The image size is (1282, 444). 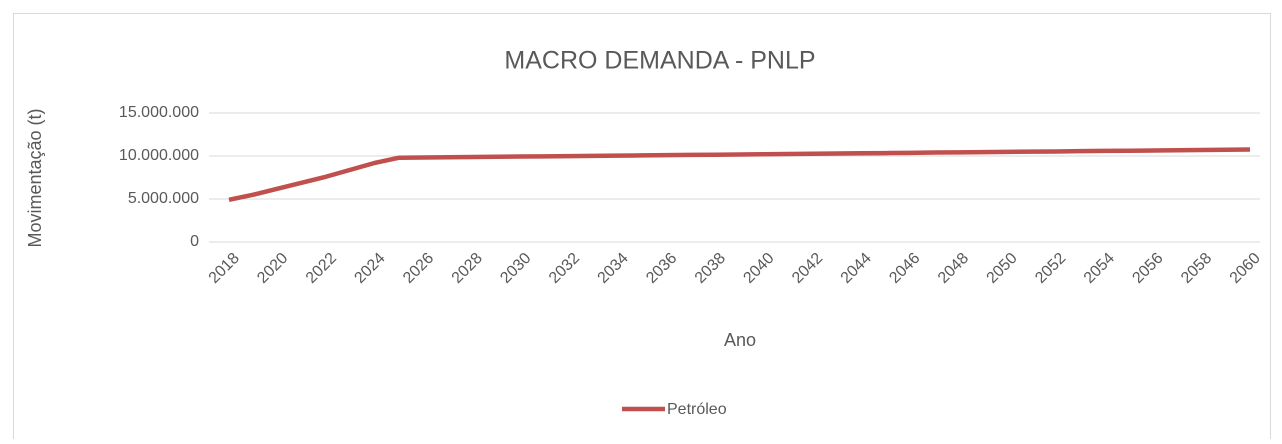 I want to click on x-axis-label: Ano, so click(x=740, y=340).